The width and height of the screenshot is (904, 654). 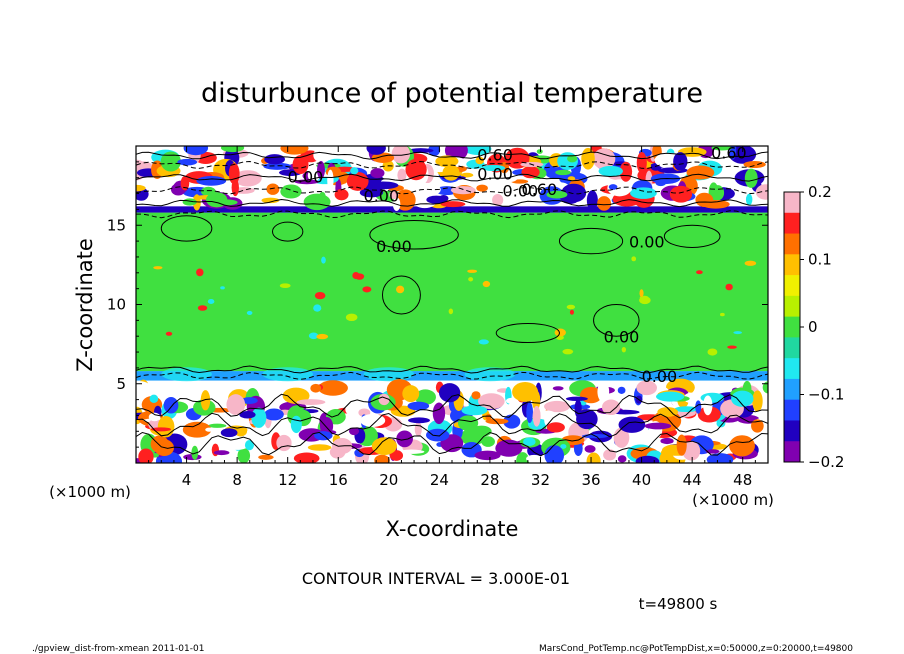 I want to click on x-tick-label: 32, so click(x=540, y=480).